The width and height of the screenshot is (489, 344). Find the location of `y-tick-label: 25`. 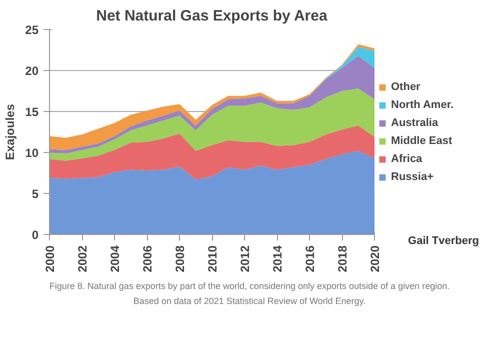

y-tick-label: 25 is located at coordinates (32, 30).